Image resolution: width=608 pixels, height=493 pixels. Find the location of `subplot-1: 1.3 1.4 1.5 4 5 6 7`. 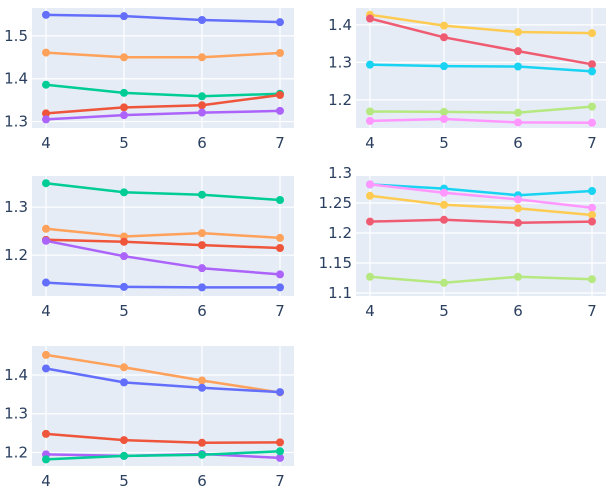

subplot-1: 1.3 1.4 1.5 4 5 6 7 is located at coordinates (149, 80).